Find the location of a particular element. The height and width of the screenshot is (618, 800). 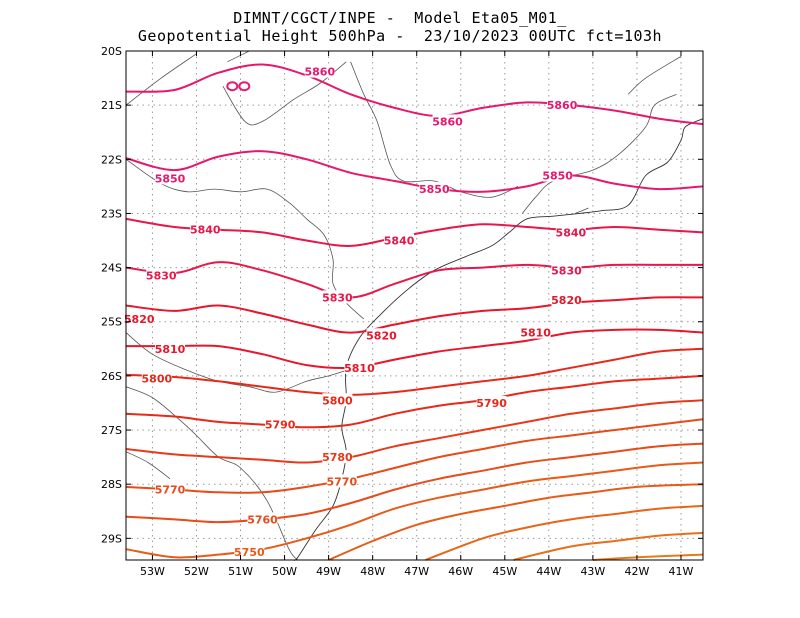

lat-tick-label: 24S is located at coordinates (111, 268).